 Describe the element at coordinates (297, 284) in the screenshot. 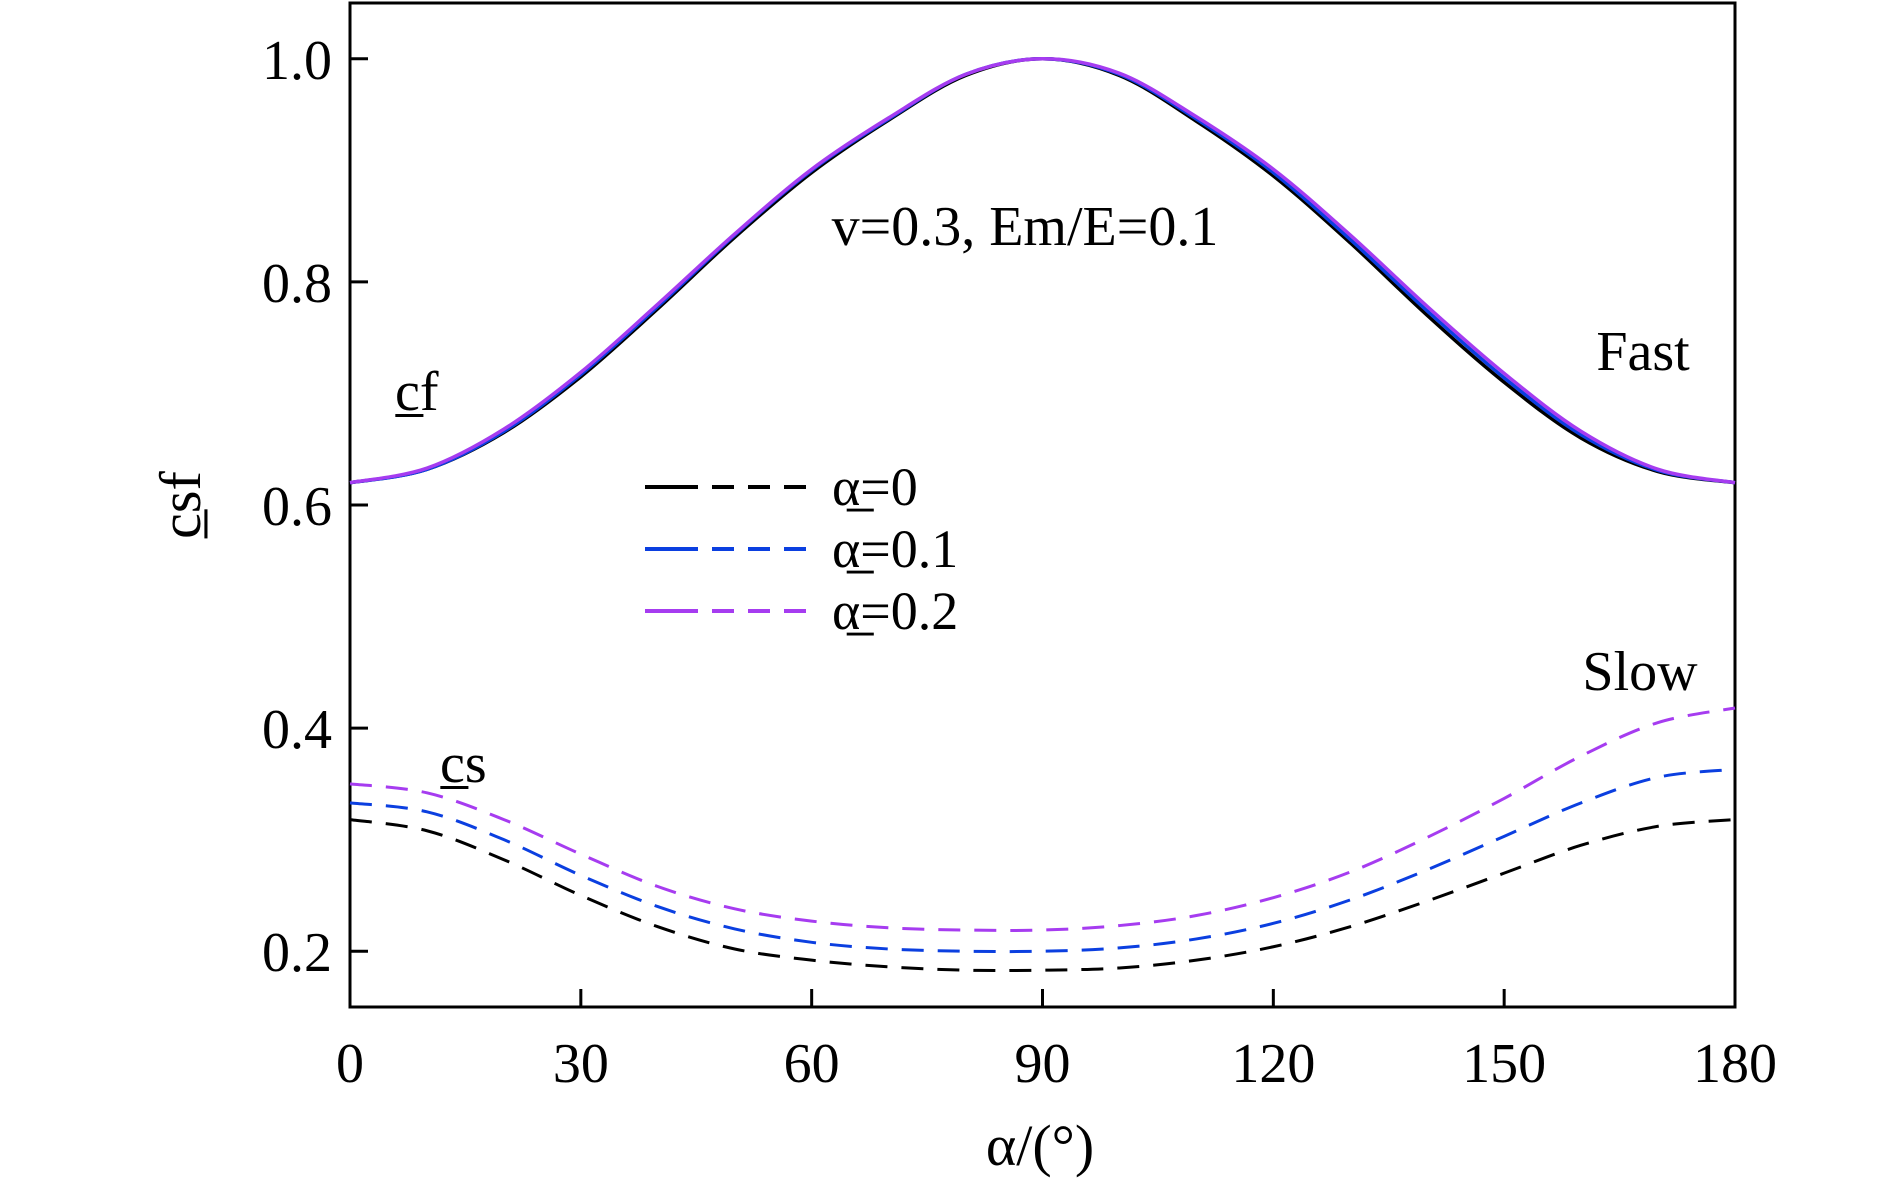

I see `y-tick-label: 0.8` at that location.